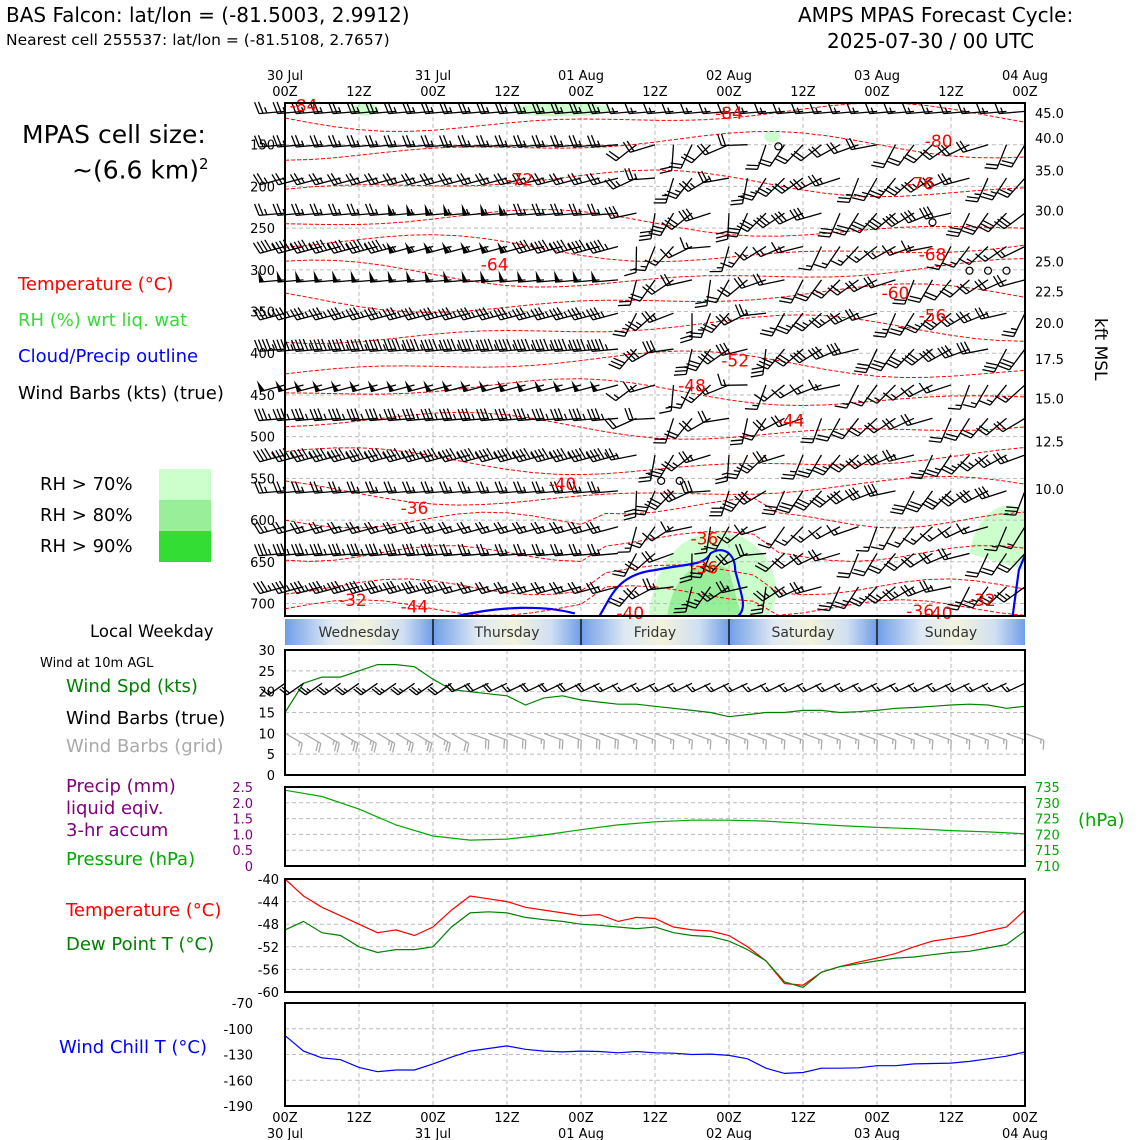 The width and height of the screenshot is (1140, 1140). I want to click on kft-tick-label: 25.0, so click(1049, 262).